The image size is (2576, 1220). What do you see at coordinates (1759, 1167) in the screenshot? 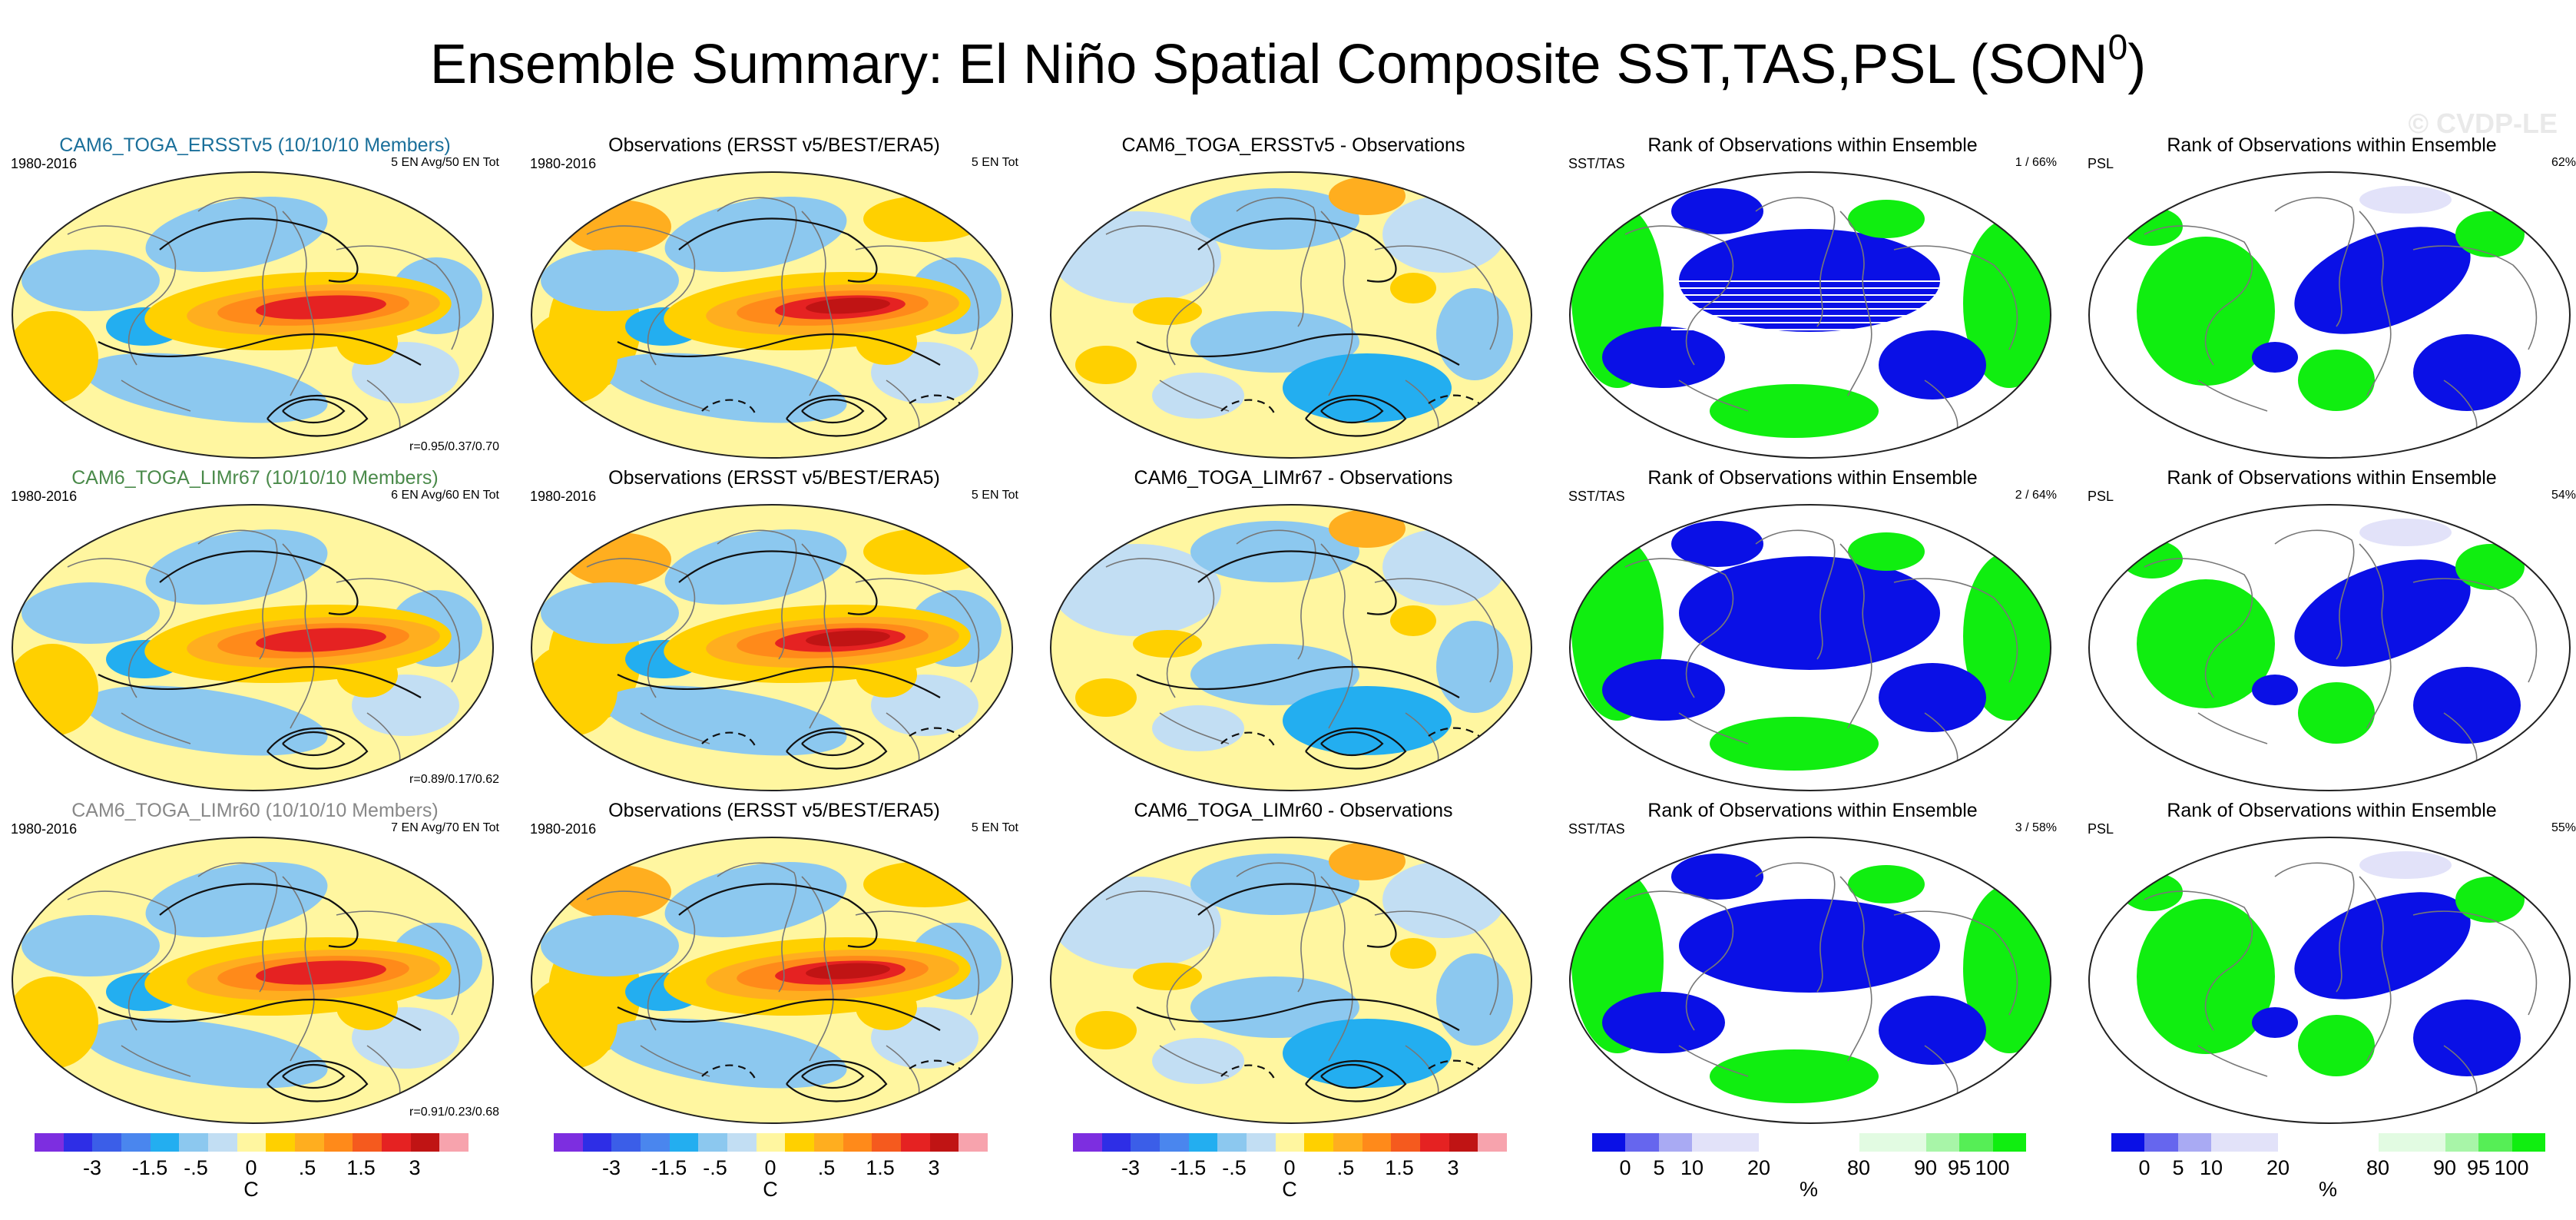
I see `colorbar-tick-label: 20` at bounding box center [1759, 1167].